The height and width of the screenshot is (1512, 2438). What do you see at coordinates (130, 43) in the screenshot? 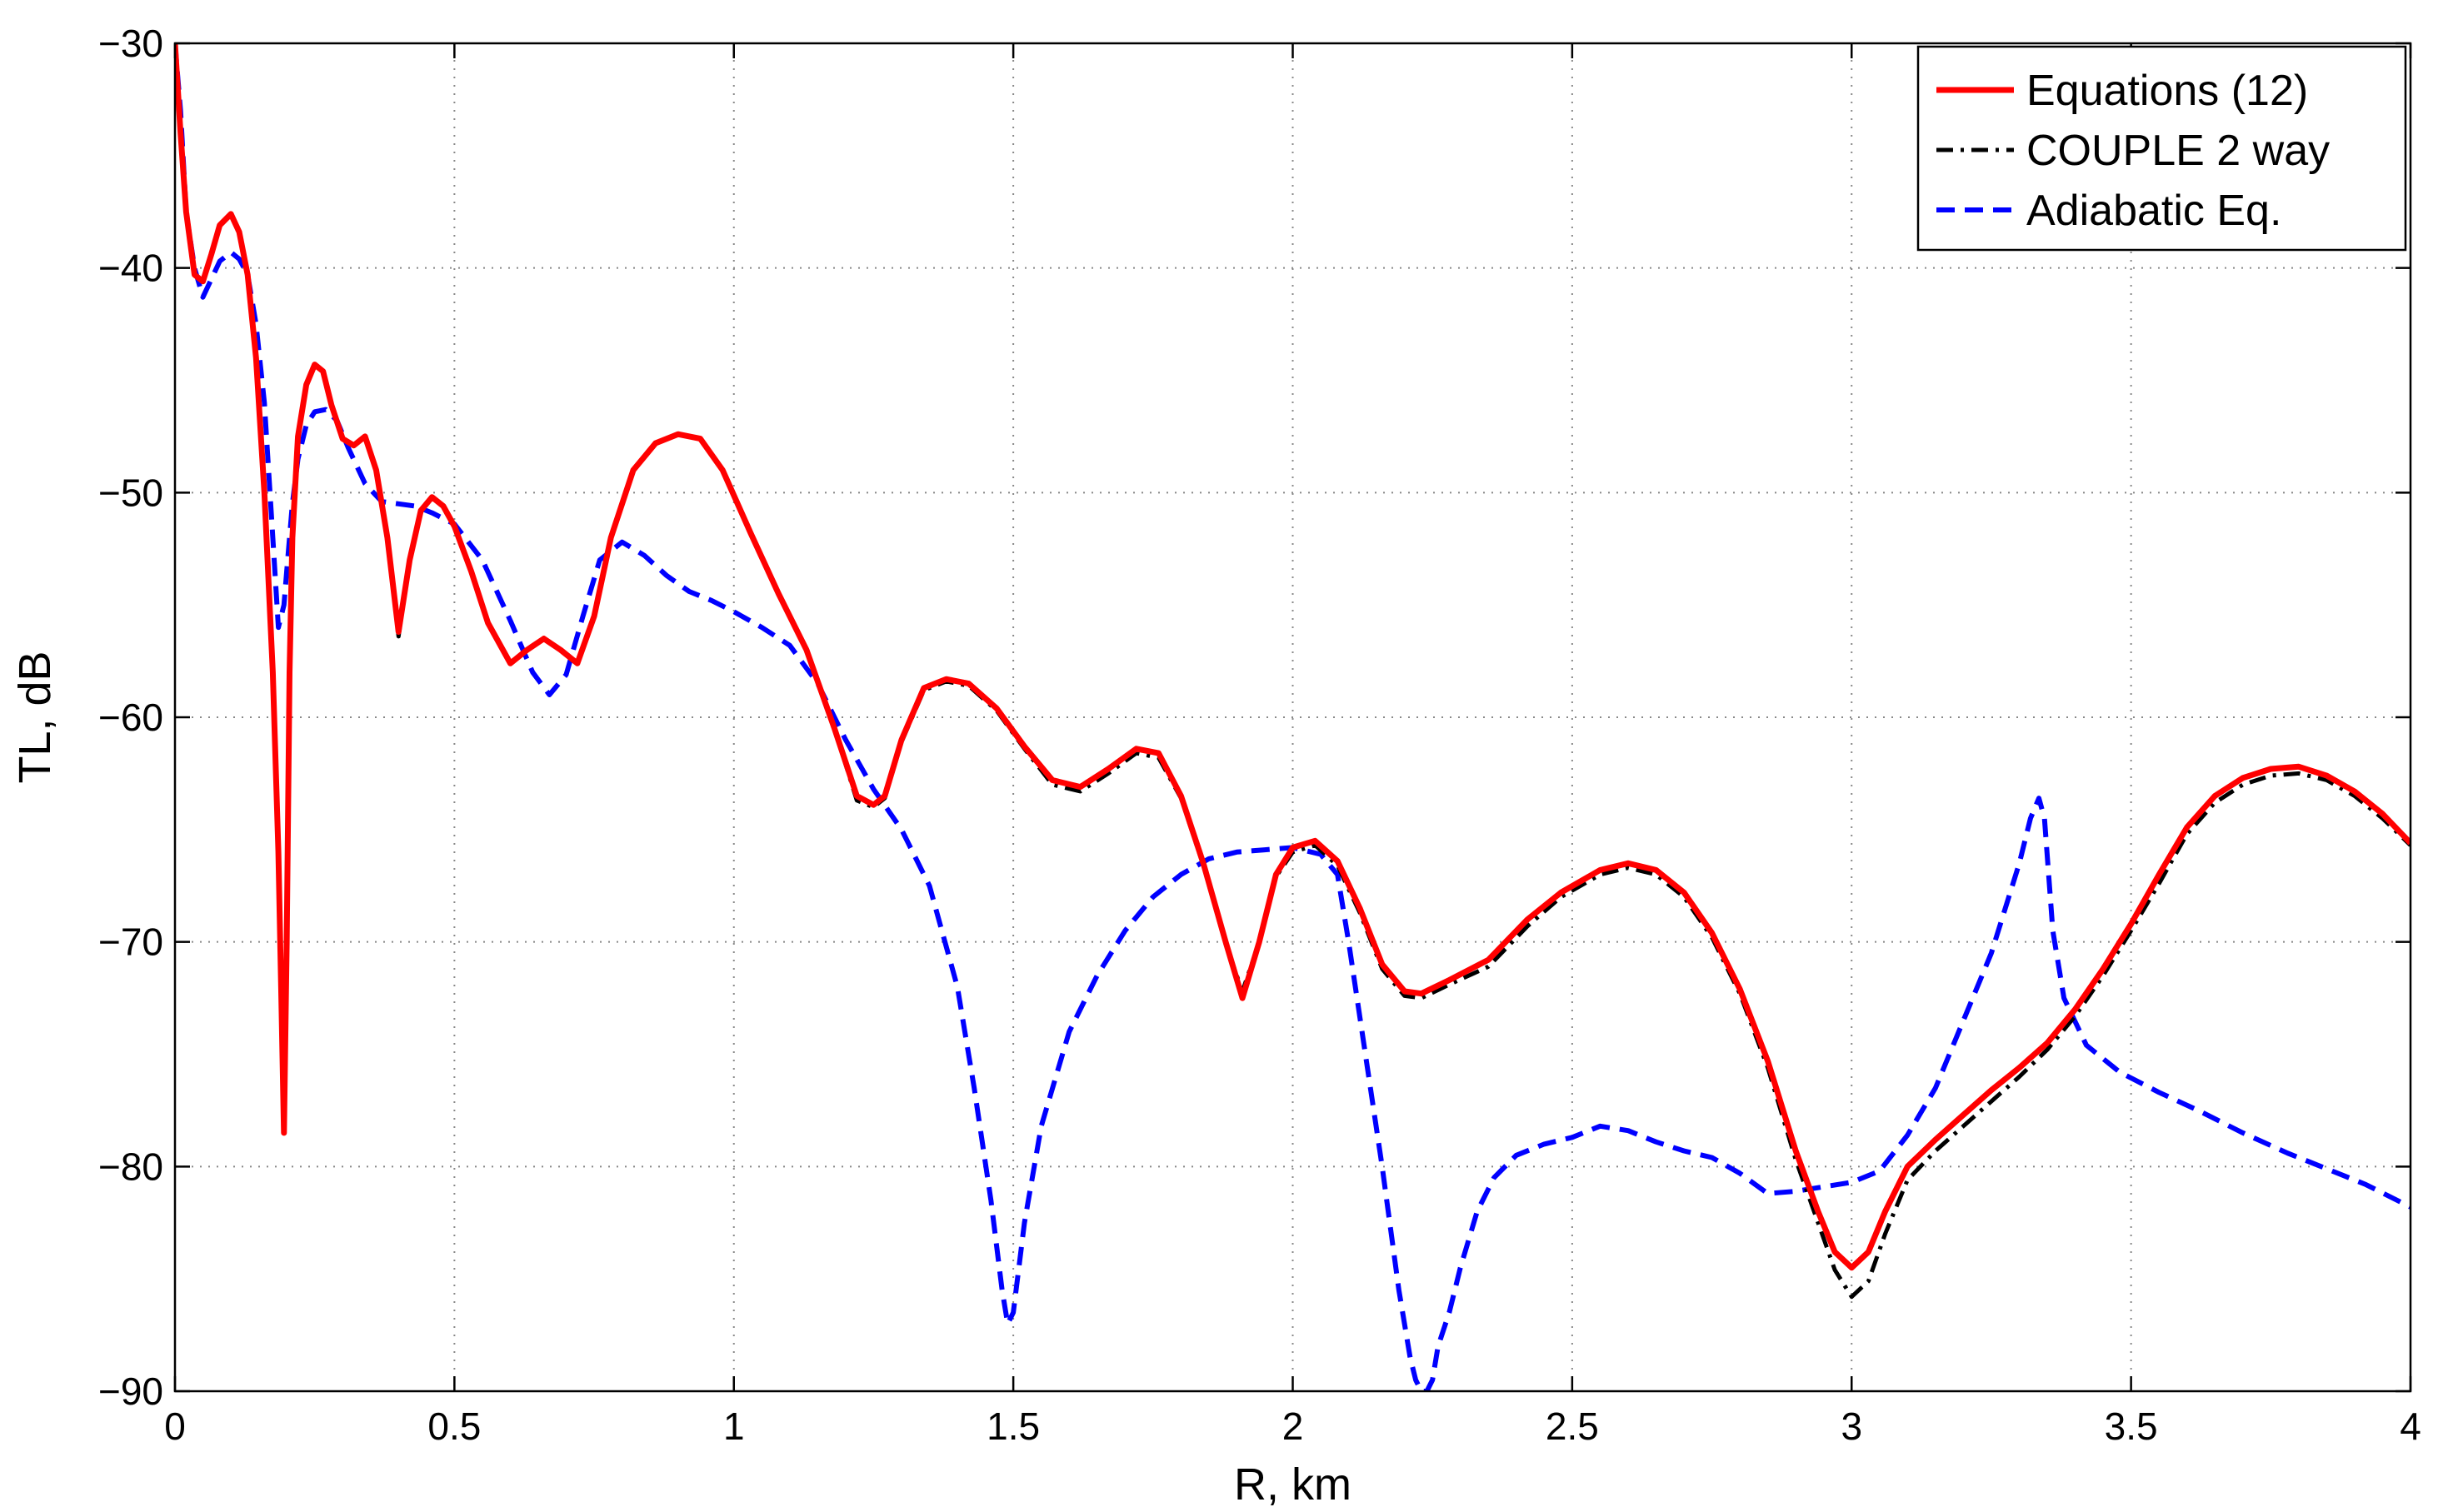
I see `y-tick-label: −30` at bounding box center [130, 43].